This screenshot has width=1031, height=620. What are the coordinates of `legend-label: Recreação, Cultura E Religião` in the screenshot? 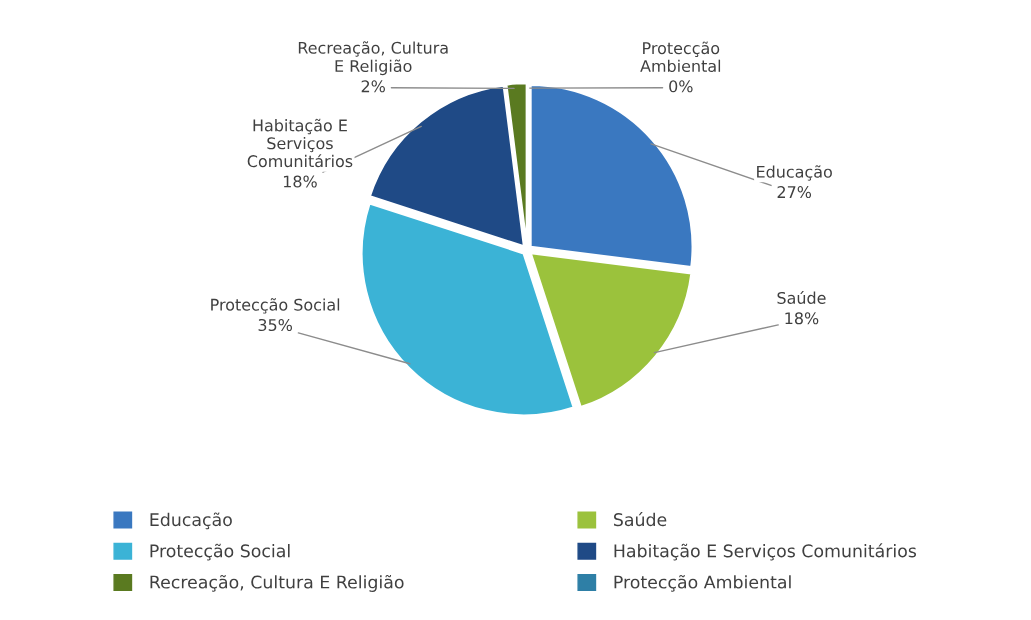 It's located at (277, 583).